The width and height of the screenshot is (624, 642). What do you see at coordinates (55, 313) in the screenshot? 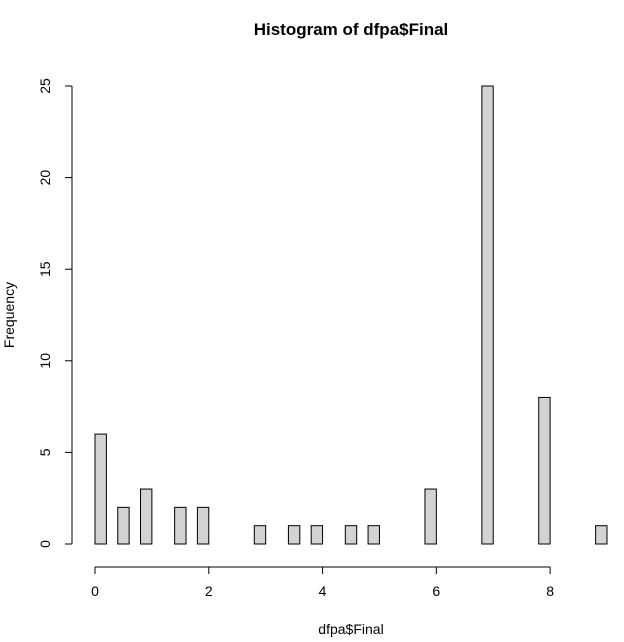
I see `y-axis: 0 5 10 15 20 25` at bounding box center [55, 313].